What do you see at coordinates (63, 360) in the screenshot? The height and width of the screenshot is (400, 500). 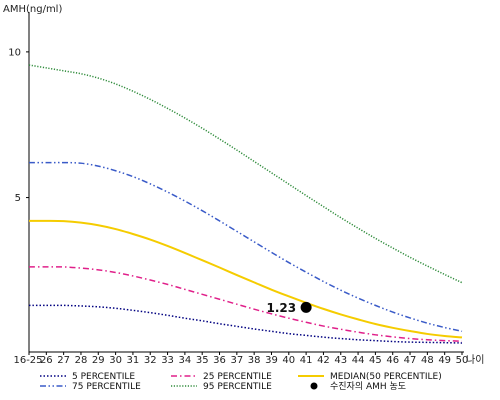 I see `x-tick-label-27: 27` at bounding box center [63, 360].